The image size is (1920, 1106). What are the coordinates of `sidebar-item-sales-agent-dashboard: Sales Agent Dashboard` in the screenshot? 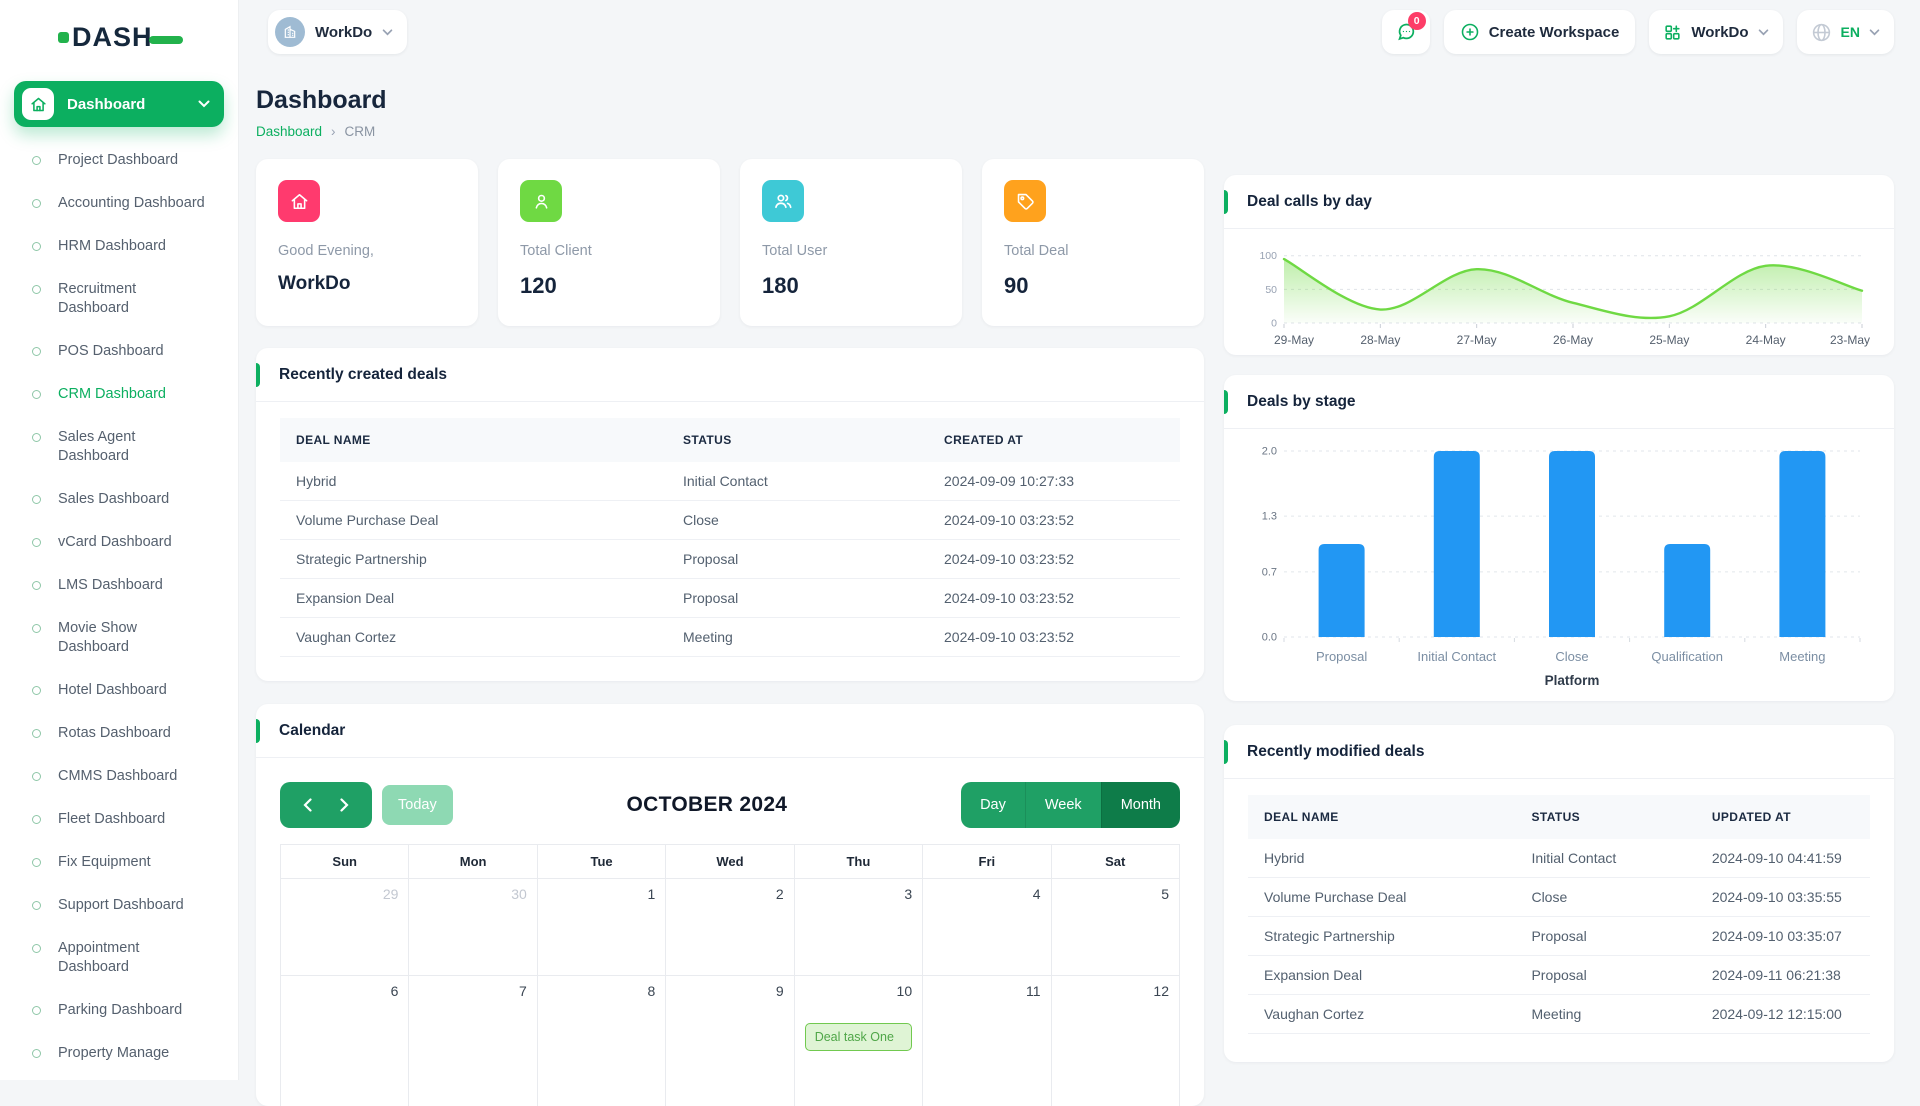 It's located at (122, 447).